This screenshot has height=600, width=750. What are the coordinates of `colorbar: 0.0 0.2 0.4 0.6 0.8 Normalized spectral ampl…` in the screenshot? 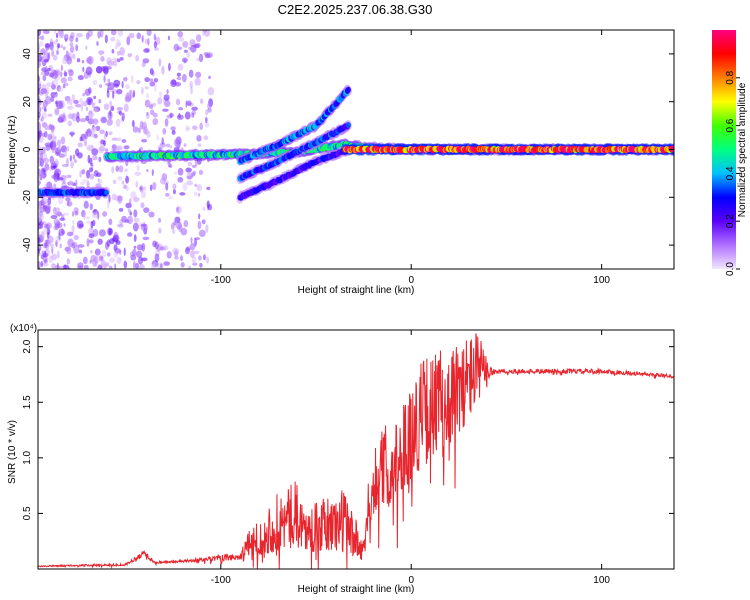 It's located at (730, 153).